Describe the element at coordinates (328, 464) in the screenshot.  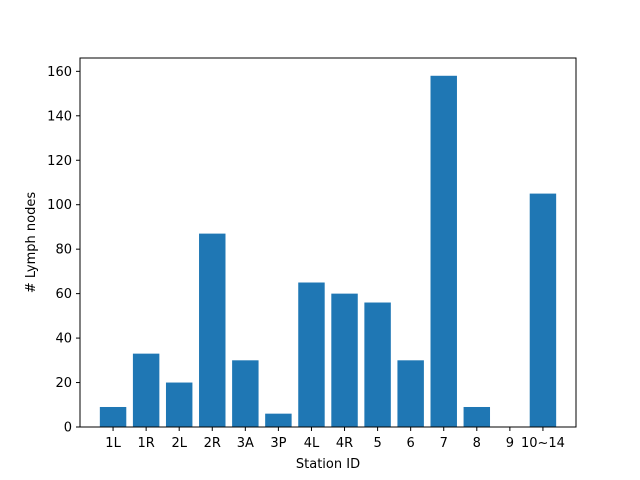
I see `x-axis-label: Station ID` at that location.